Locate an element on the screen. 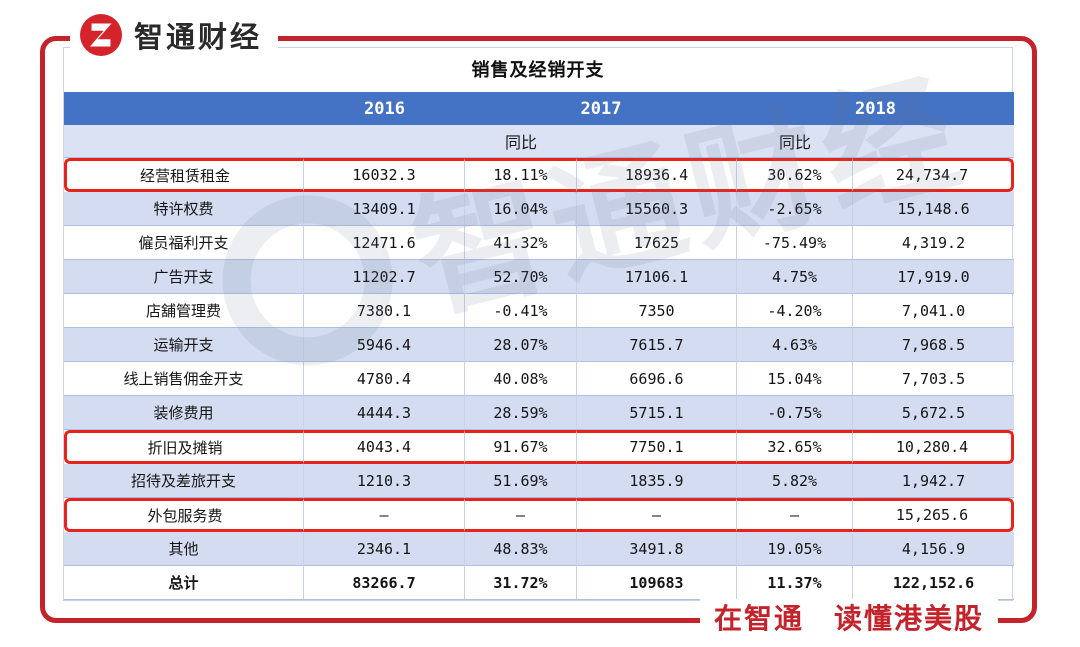  brand-name: 智通财经 is located at coordinates (198, 38).